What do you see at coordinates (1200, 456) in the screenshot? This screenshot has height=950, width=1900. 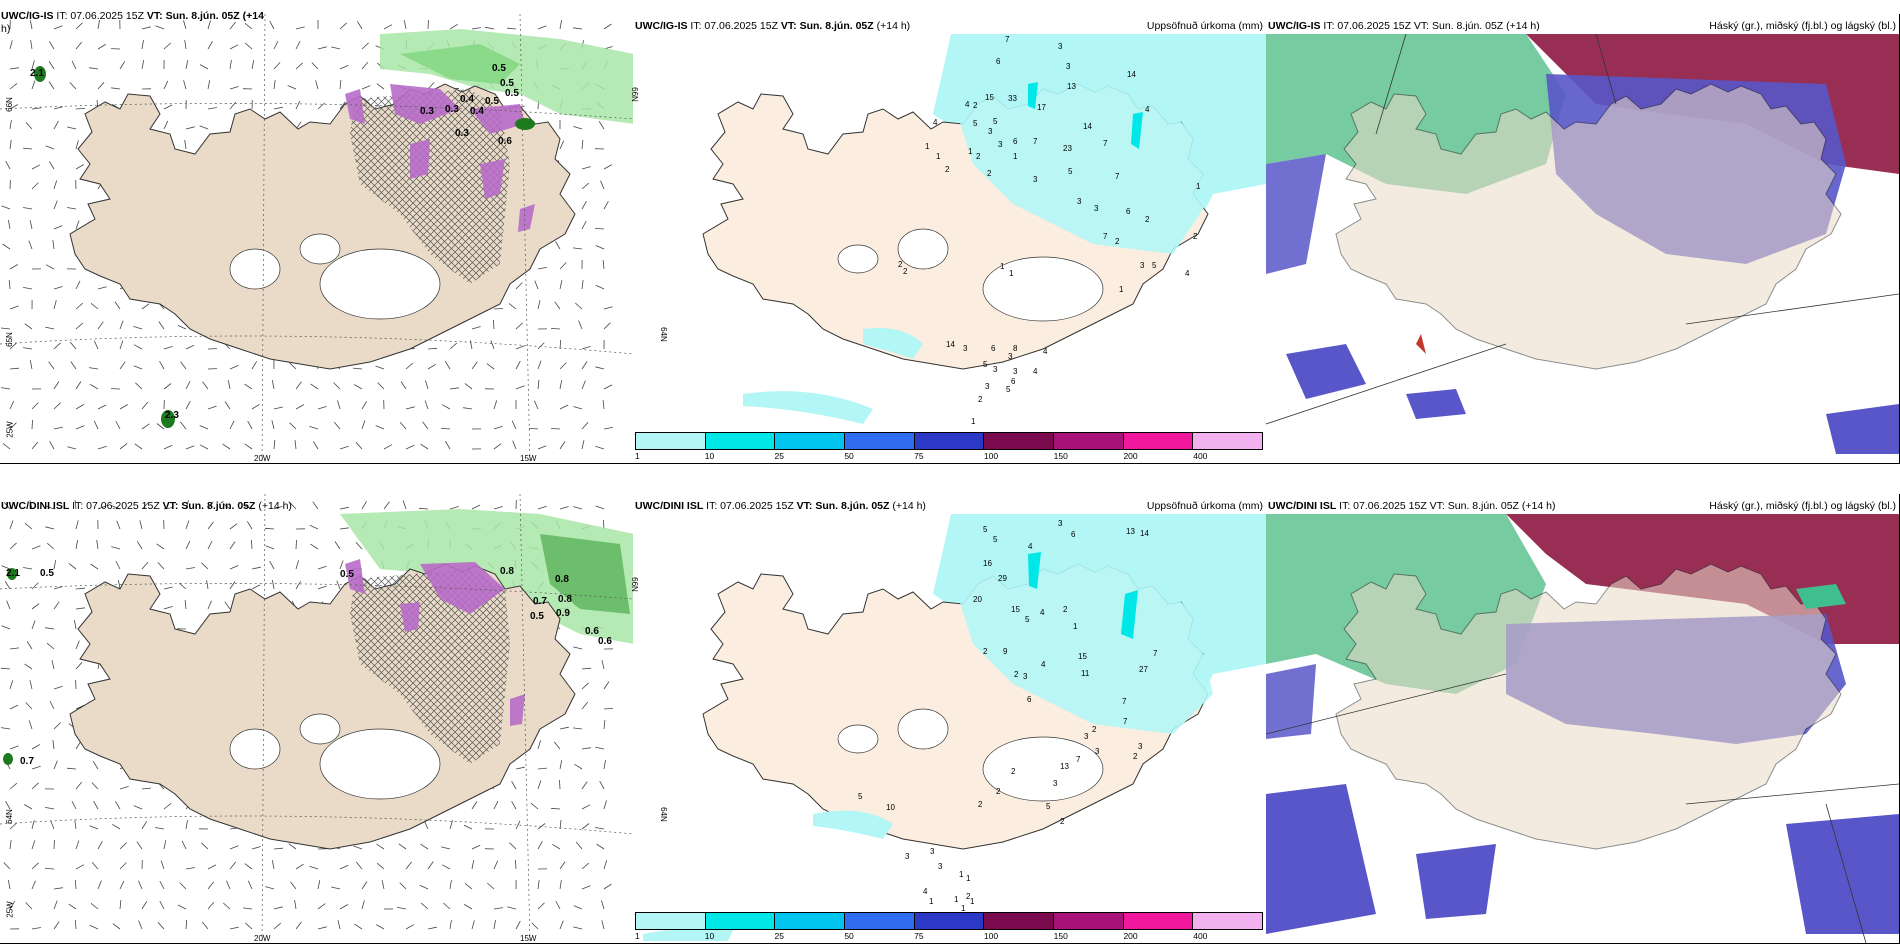 I see `colorbar-tick: 400` at bounding box center [1200, 456].